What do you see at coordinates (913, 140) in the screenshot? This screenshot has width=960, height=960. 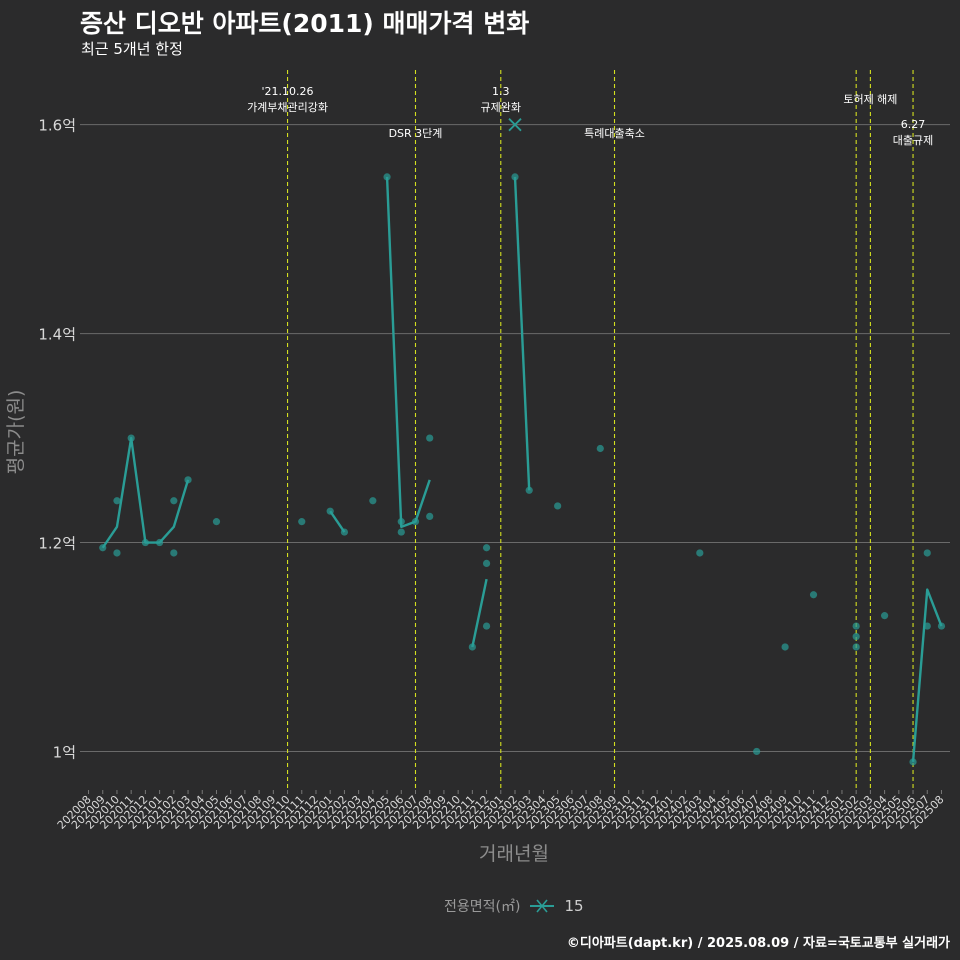 I see `event-label: 대출규제` at bounding box center [913, 140].